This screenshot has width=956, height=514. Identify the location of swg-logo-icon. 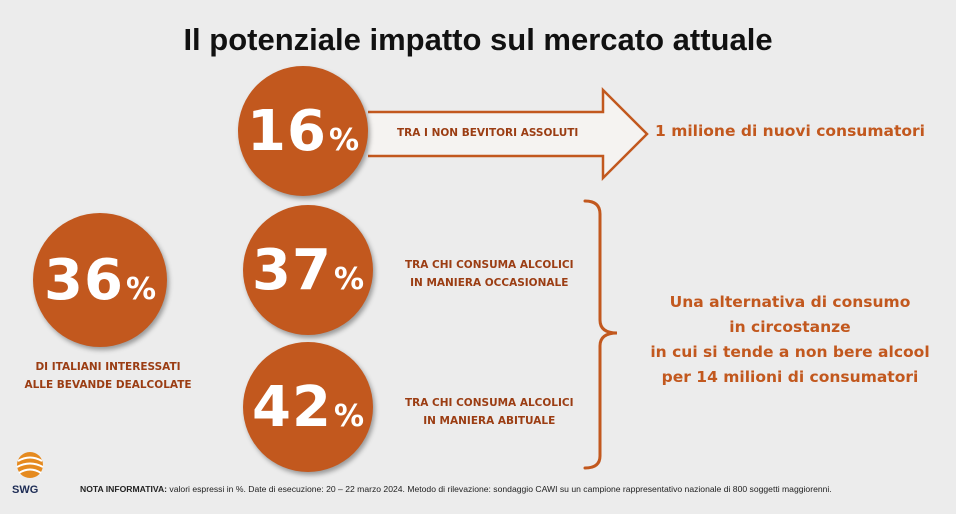
(30, 465).